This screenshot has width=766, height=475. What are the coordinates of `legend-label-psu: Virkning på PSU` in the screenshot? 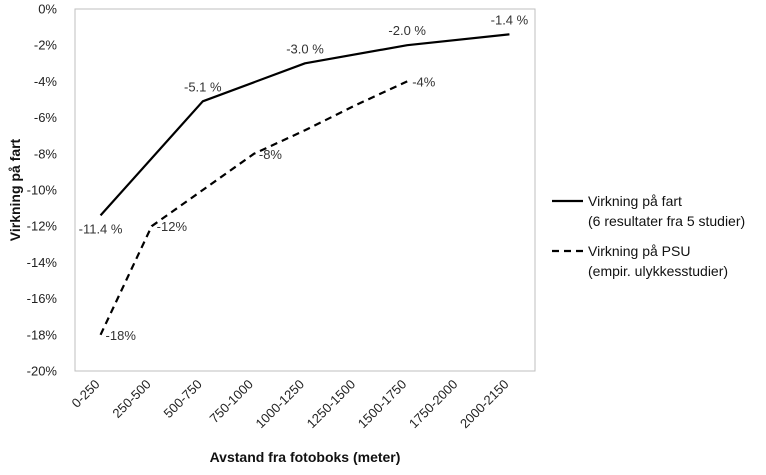 It's located at (639, 251).